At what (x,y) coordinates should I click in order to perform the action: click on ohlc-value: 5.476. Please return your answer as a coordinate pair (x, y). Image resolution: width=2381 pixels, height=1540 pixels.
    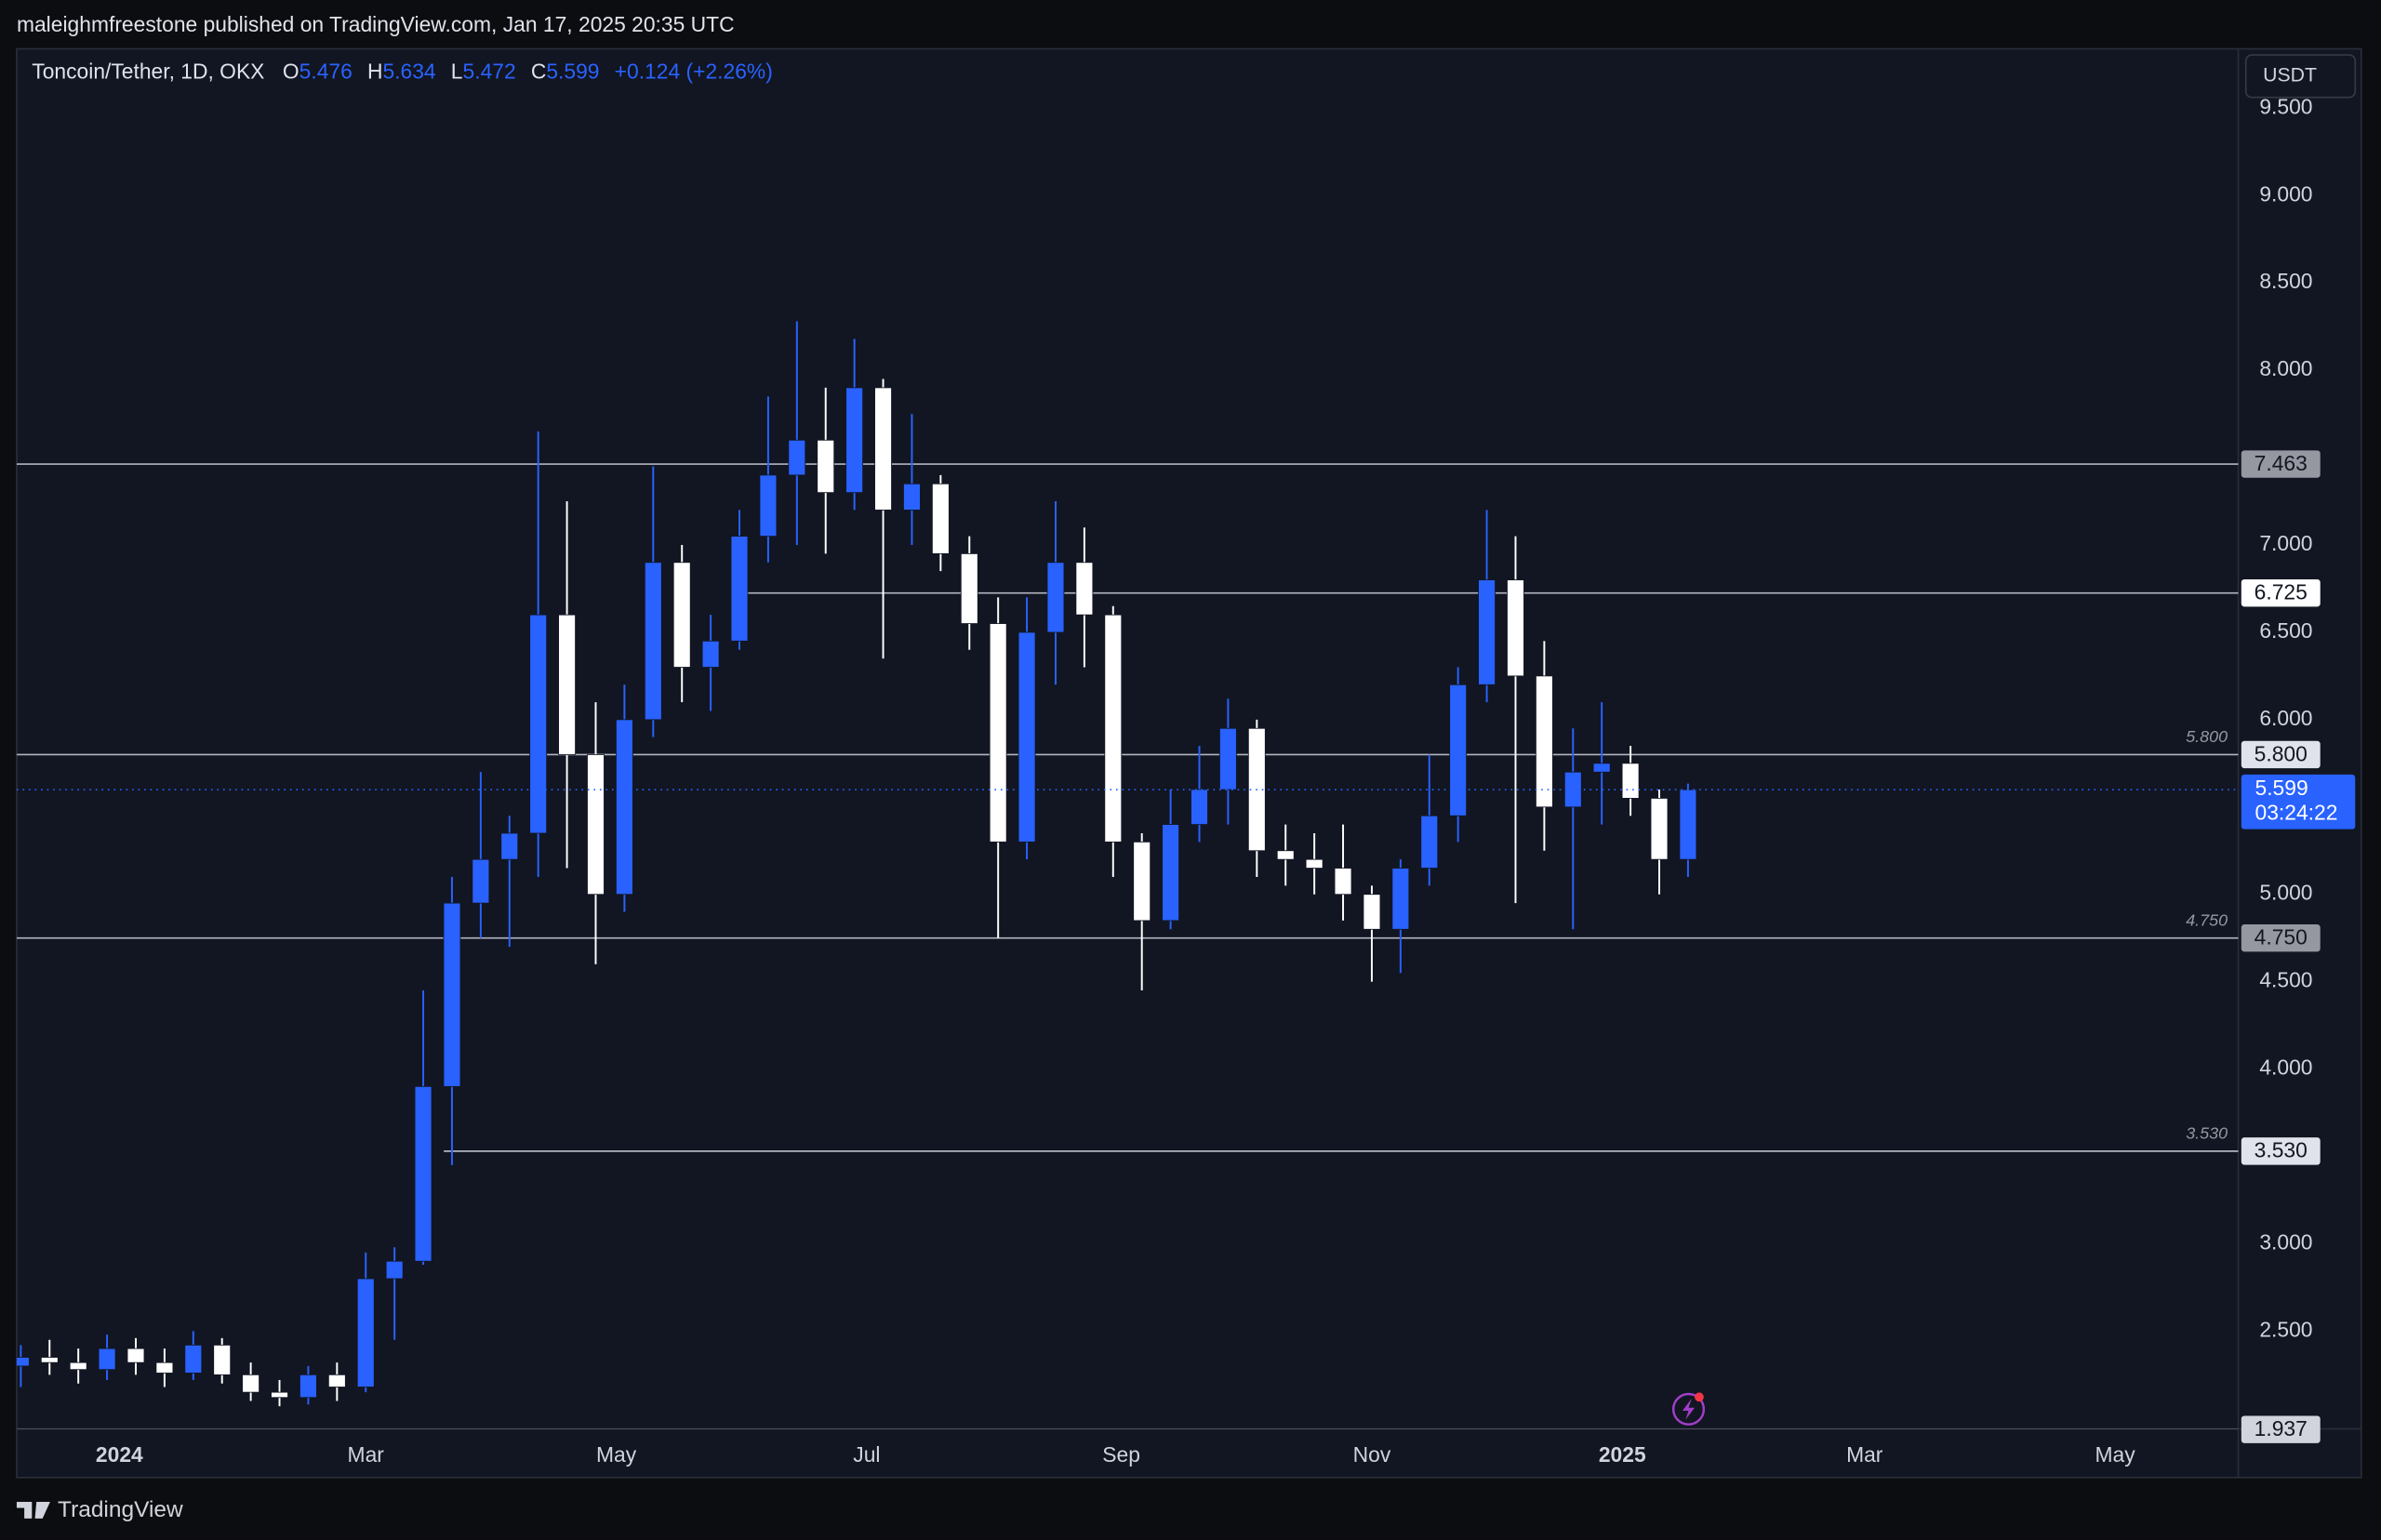
    Looking at the image, I should click on (325, 72).